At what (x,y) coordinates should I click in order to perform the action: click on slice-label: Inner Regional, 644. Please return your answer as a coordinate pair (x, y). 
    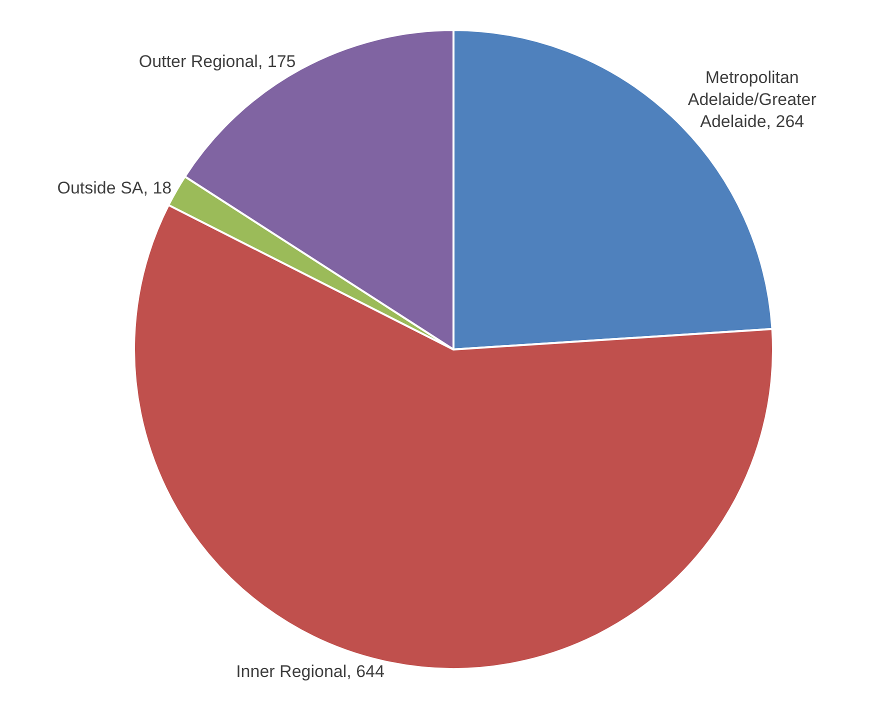
    Looking at the image, I should click on (310, 672).